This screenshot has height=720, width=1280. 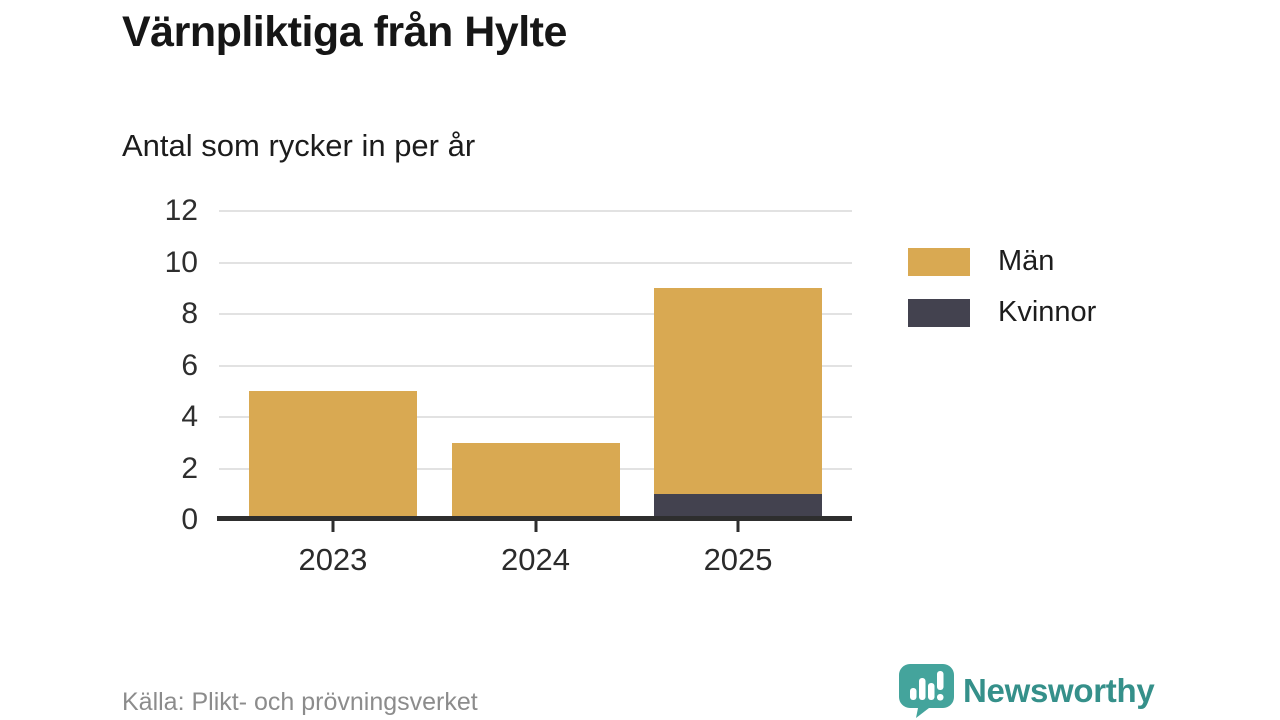 What do you see at coordinates (1047, 312) in the screenshot?
I see `legend-label-Kvinnor: Kvinnor` at bounding box center [1047, 312].